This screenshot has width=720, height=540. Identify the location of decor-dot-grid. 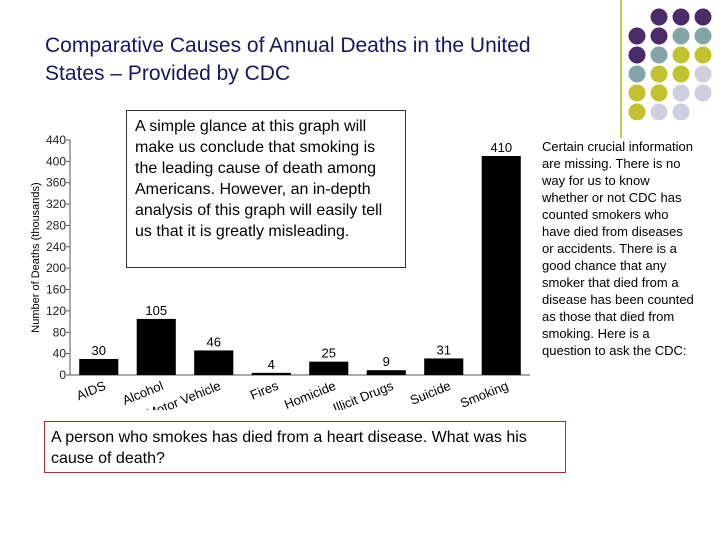
(670, 64).